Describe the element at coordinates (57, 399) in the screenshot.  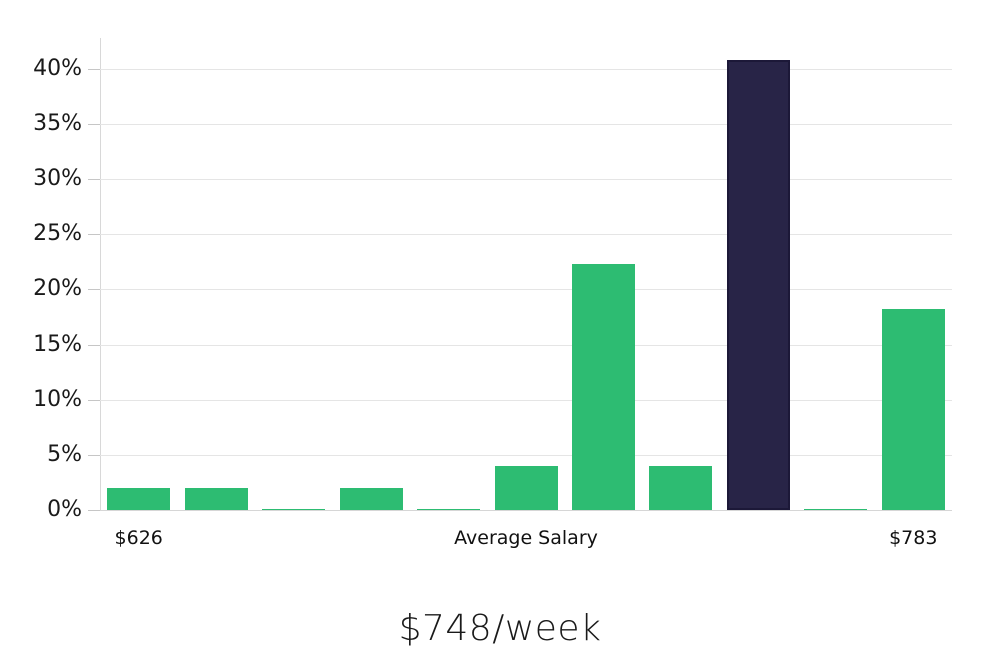
I see `y-axis-label: 10%` at that location.